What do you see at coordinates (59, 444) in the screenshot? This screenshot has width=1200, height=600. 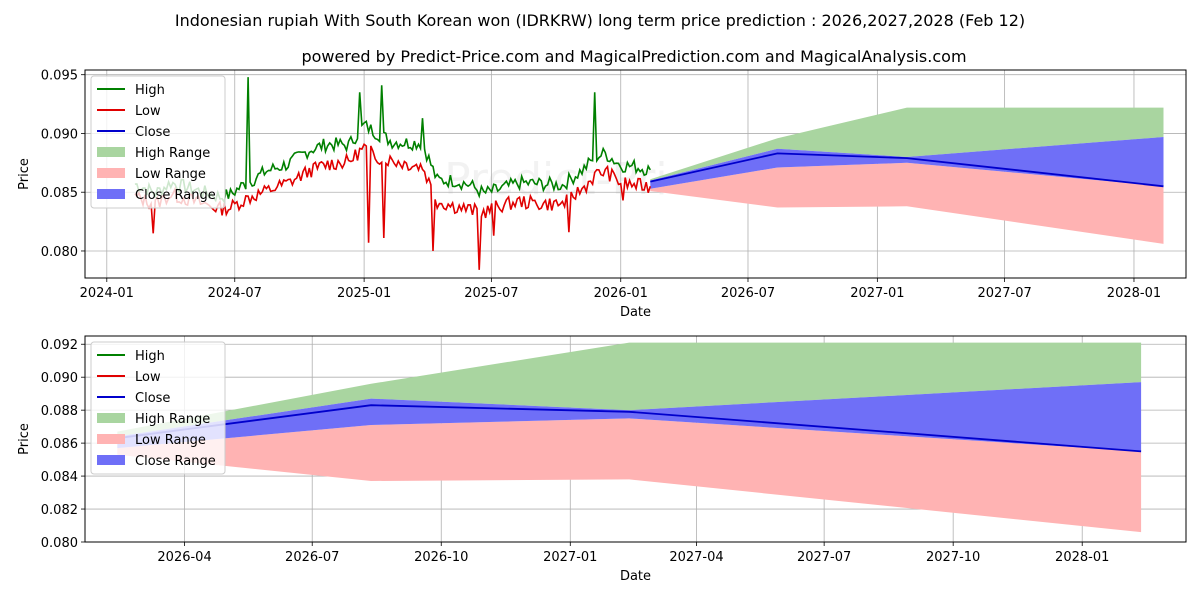 I see `y-tick-label: 0.086` at bounding box center [59, 444].